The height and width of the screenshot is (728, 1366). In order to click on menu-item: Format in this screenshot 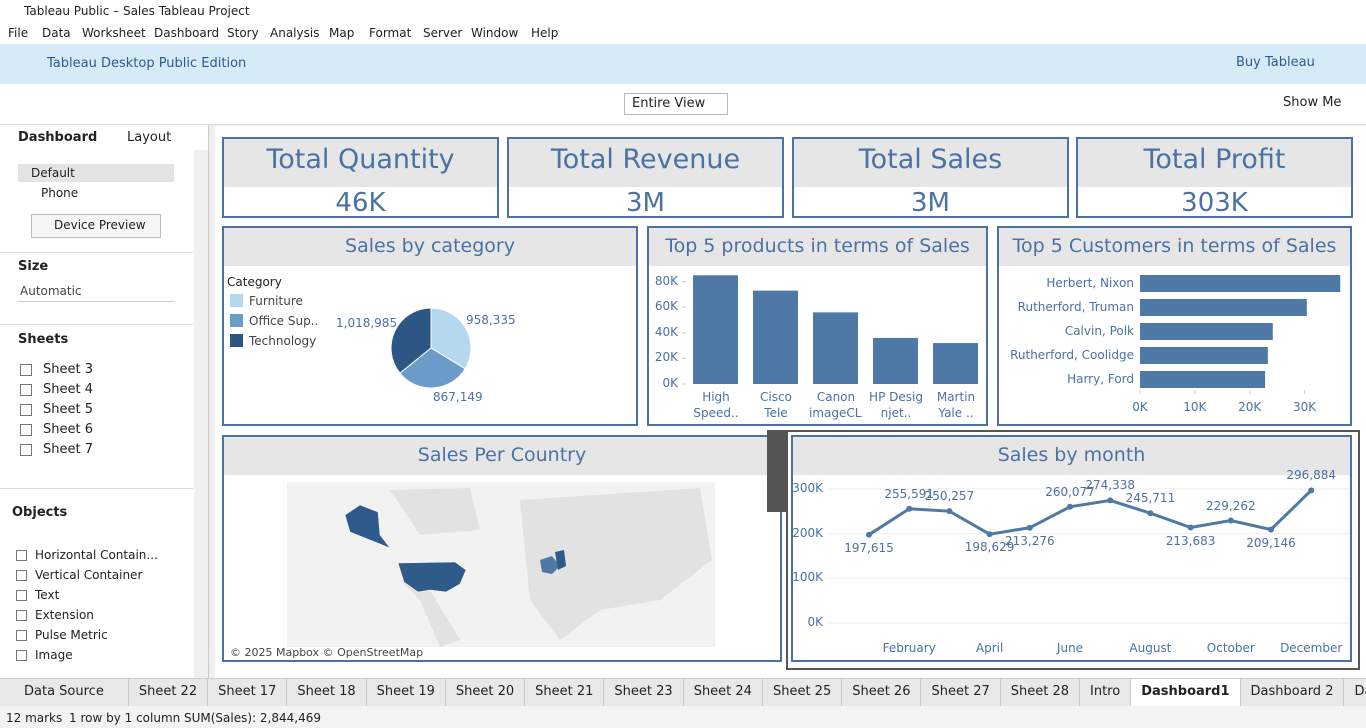, I will do `click(390, 33)`.